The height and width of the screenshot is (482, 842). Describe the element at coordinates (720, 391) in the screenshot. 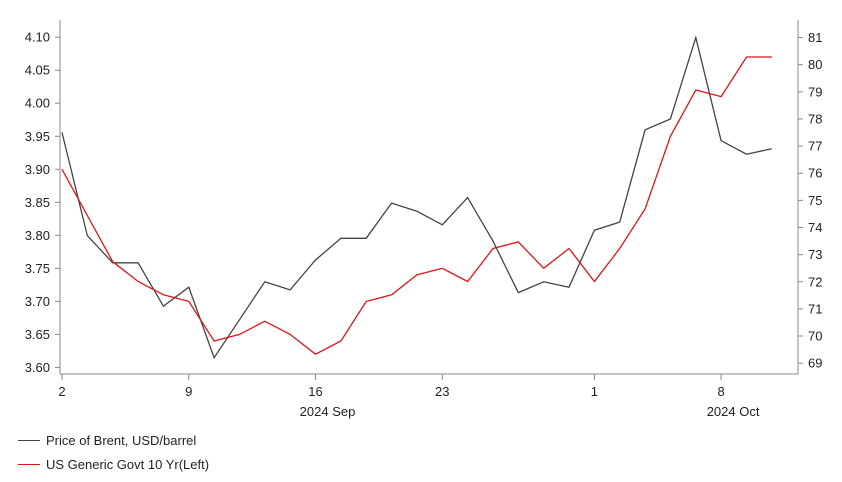

I see `x-tick-label: 8` at that location.